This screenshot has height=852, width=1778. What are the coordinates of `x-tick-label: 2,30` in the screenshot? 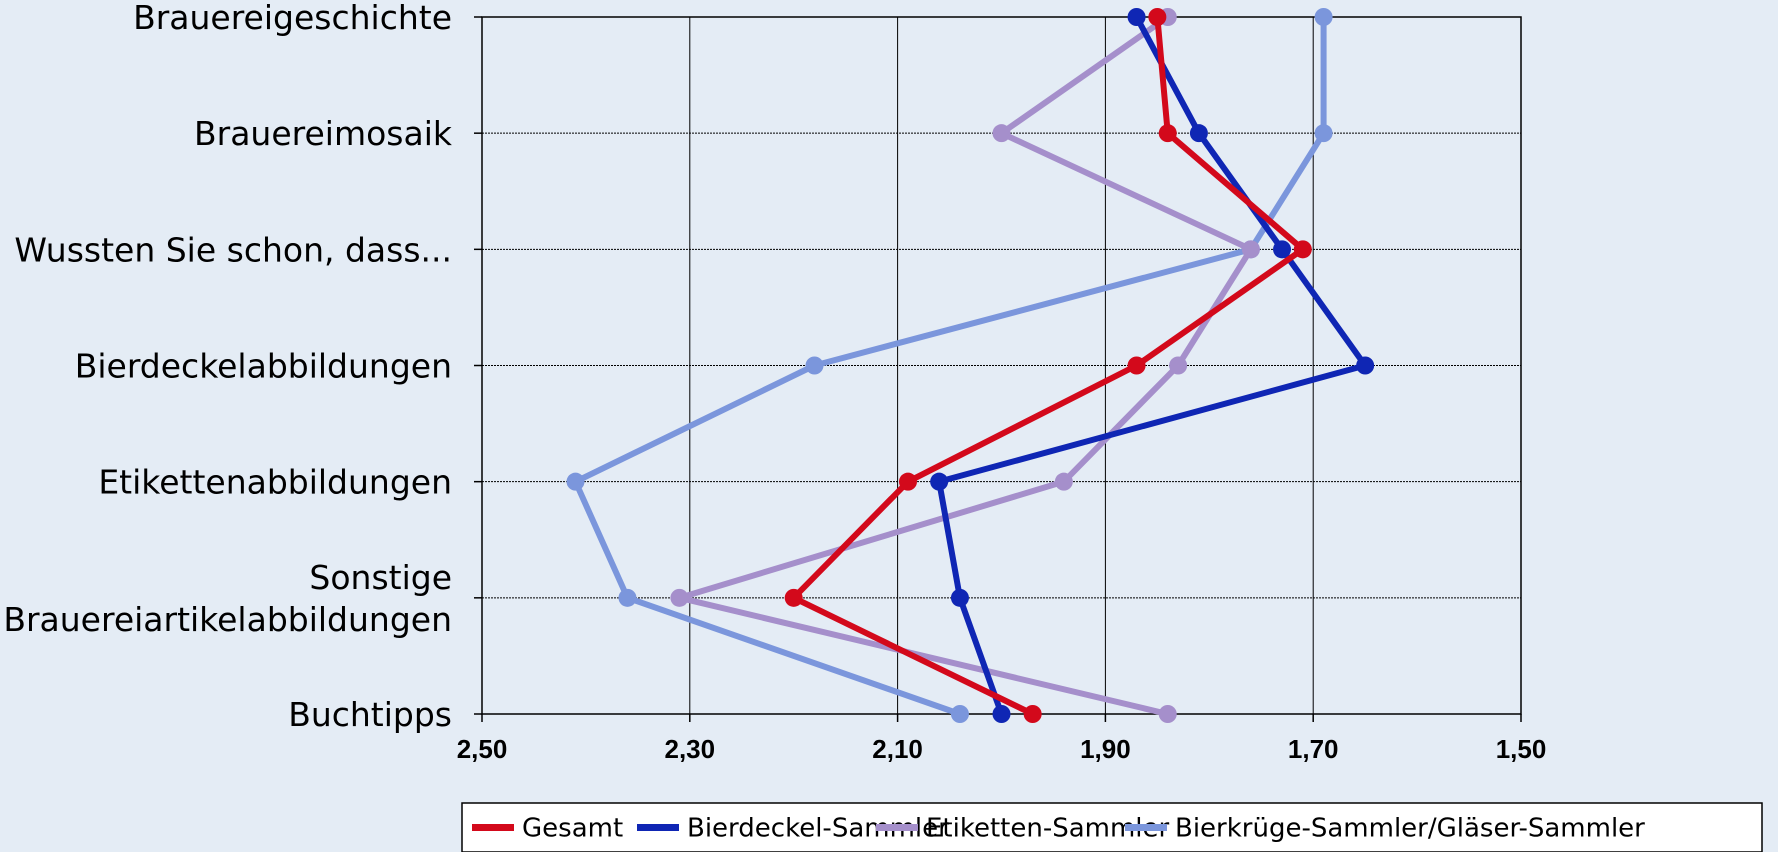 It's located at (689, 749).